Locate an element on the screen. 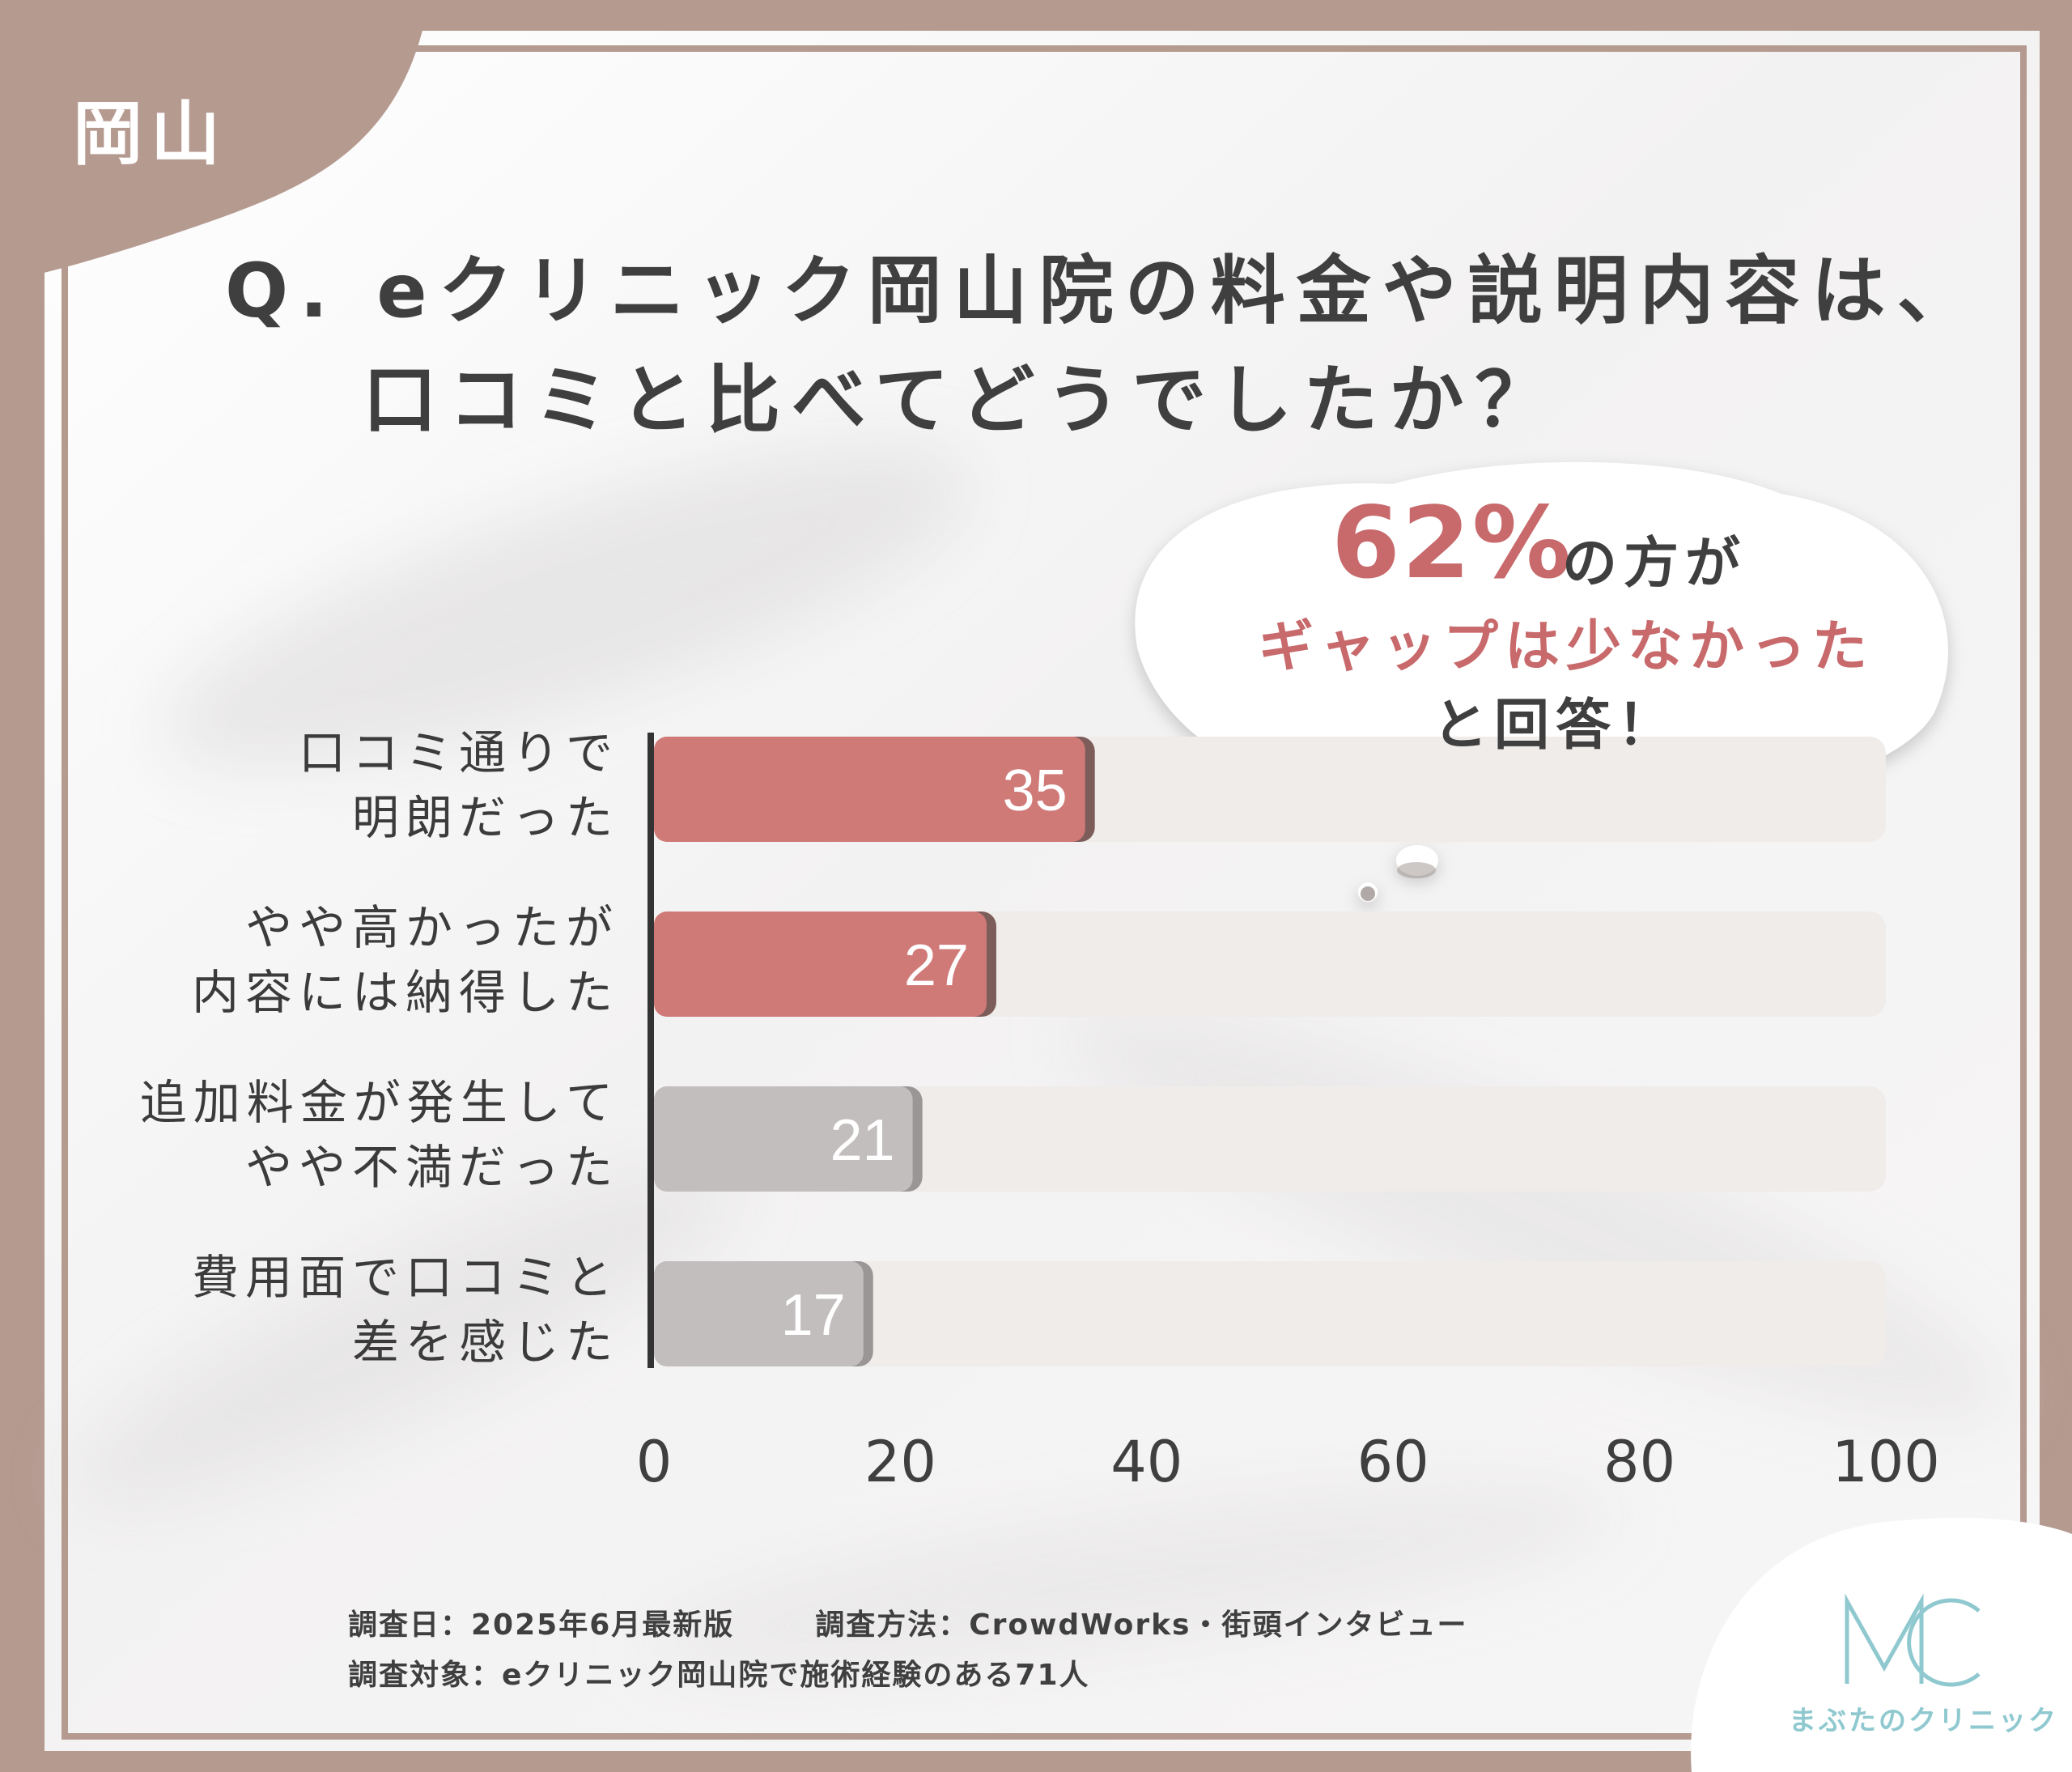  x-tick-label: 0 is located at coordinates (654, 1462).